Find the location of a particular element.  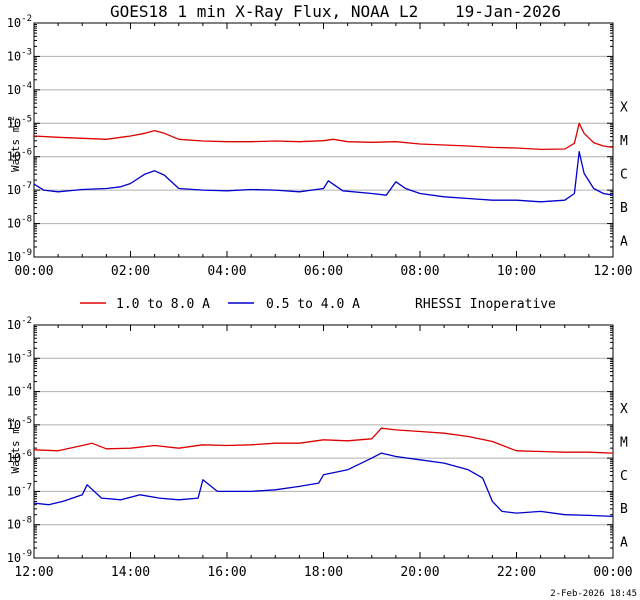

x-tick-label: 22:00 is located at coordinates (516, 572).